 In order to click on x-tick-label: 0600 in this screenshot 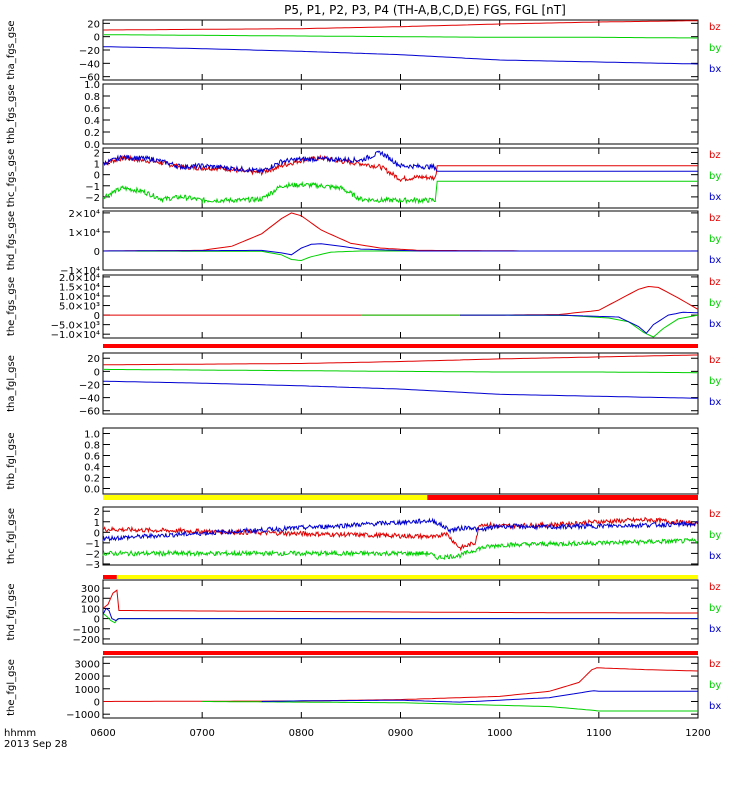, I will do `click(102, 733)`.